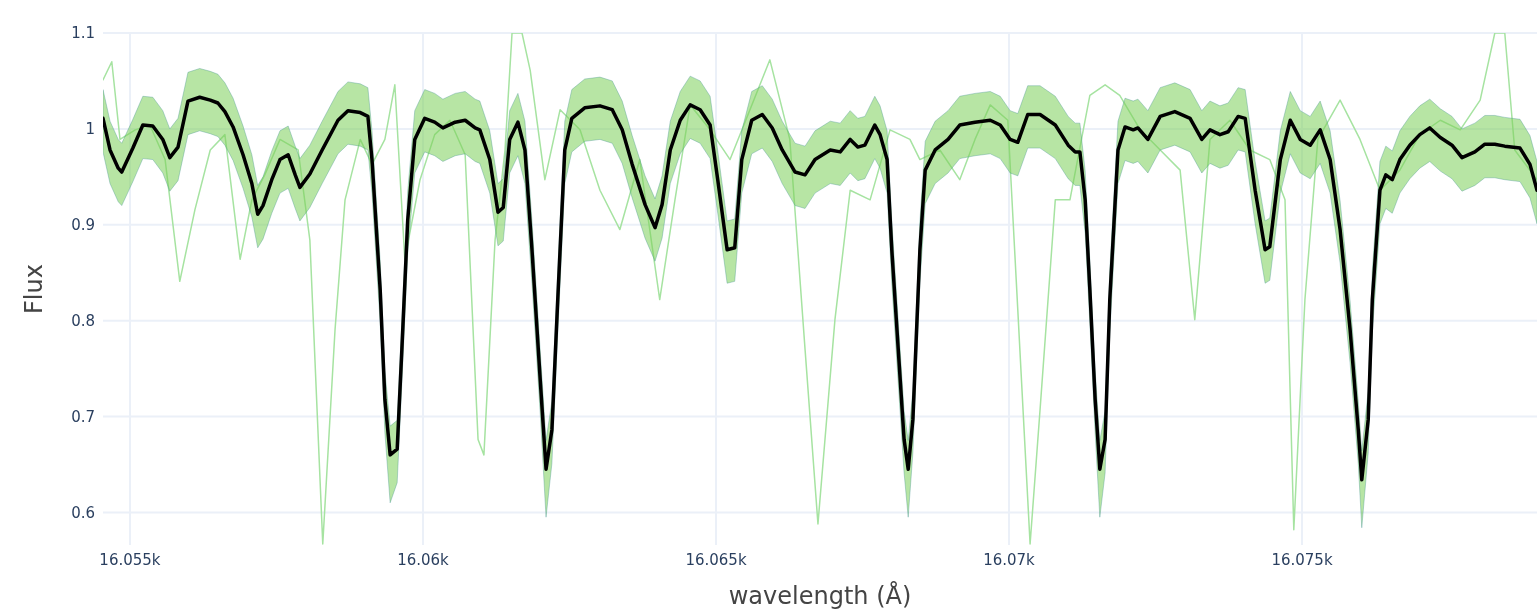 This screenshot has height=610, width=1537. Describe the element at coordinates (820, 595) in the screenshot. I see `x-axis-title: wavelength (Å)` at that location.